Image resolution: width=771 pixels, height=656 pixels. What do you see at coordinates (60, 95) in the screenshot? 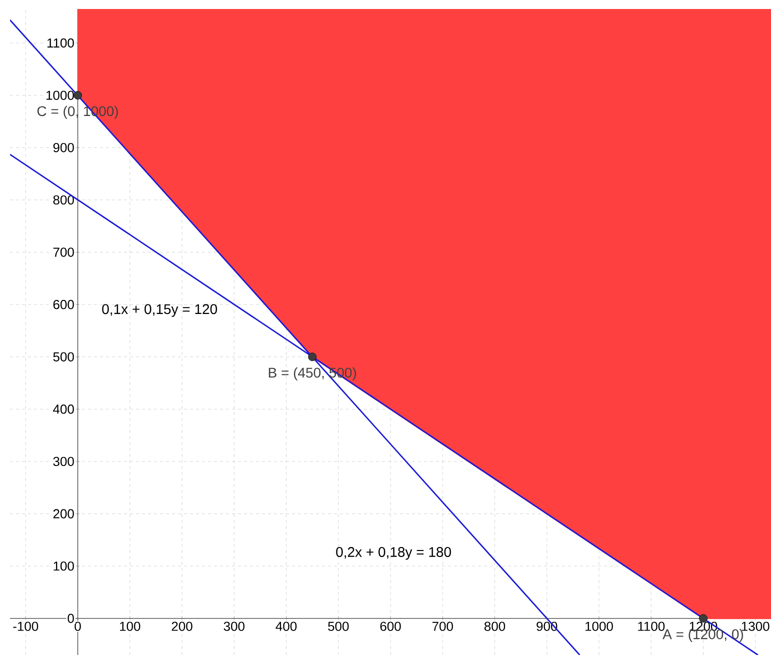
I see `y-tick-label: 1000` at bounding box center [60, 95].